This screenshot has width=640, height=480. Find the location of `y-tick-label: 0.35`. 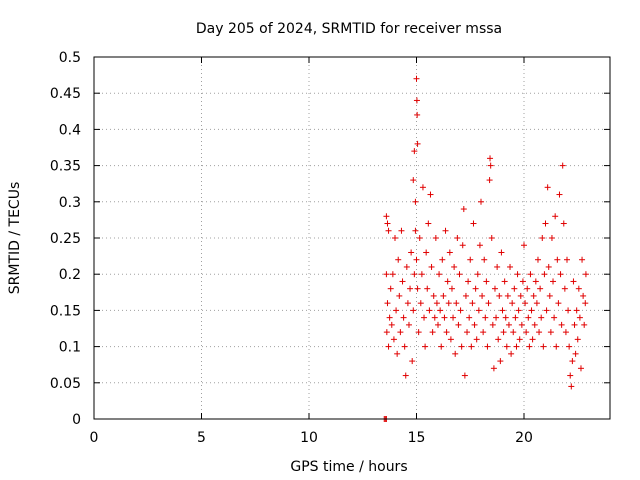

y-tick-label: 0.35 is located at coordinates (65, 167).